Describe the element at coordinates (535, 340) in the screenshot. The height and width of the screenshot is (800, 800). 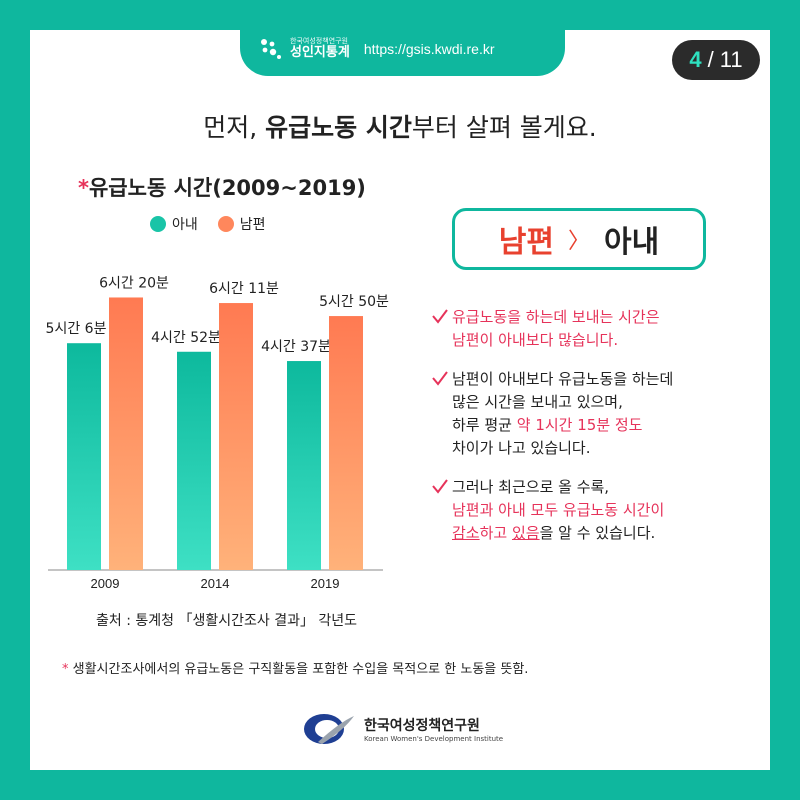
I see `finding-1-line-2: 남편이 아내보다 많습니다.` at that location.